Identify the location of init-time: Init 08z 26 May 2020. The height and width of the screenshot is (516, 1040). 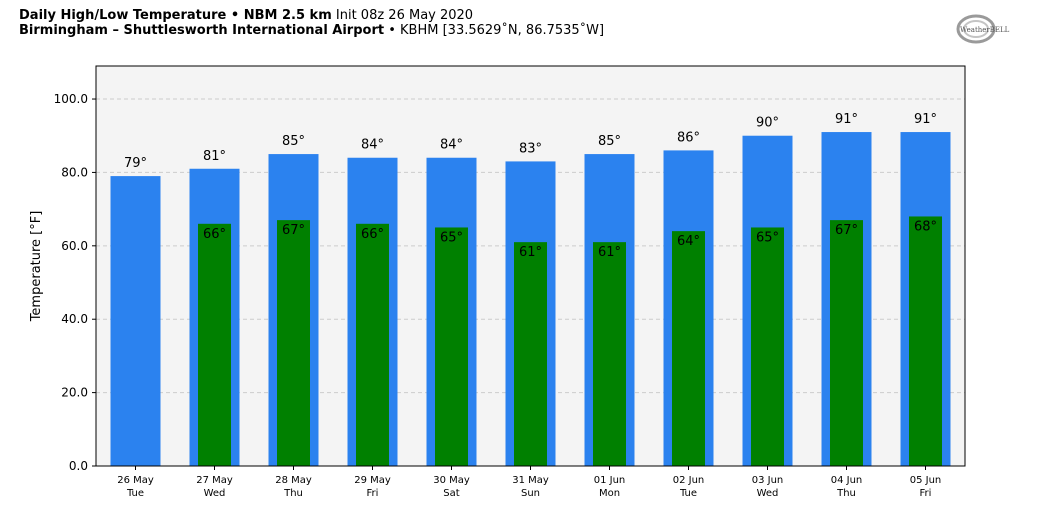
(404, 15).